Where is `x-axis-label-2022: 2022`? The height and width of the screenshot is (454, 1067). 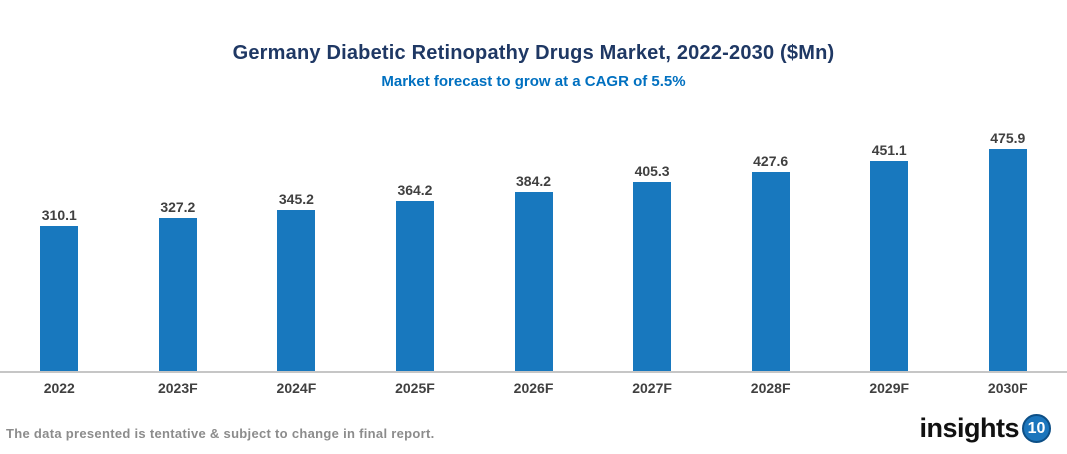 x-axis-label-2022: 2022 is located at coordinates (59, 388).